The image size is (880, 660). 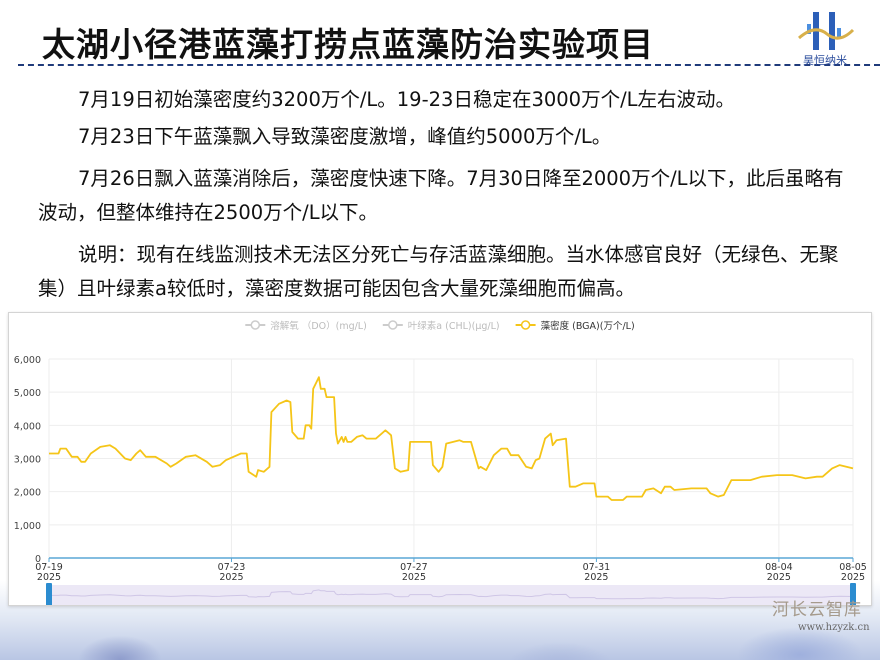 What do you see at coordinates (454, 326) in the screenshot?
I see `legend-label: 叶绿素a (CHL)(μg/L)` at bounding box center [454, 326].